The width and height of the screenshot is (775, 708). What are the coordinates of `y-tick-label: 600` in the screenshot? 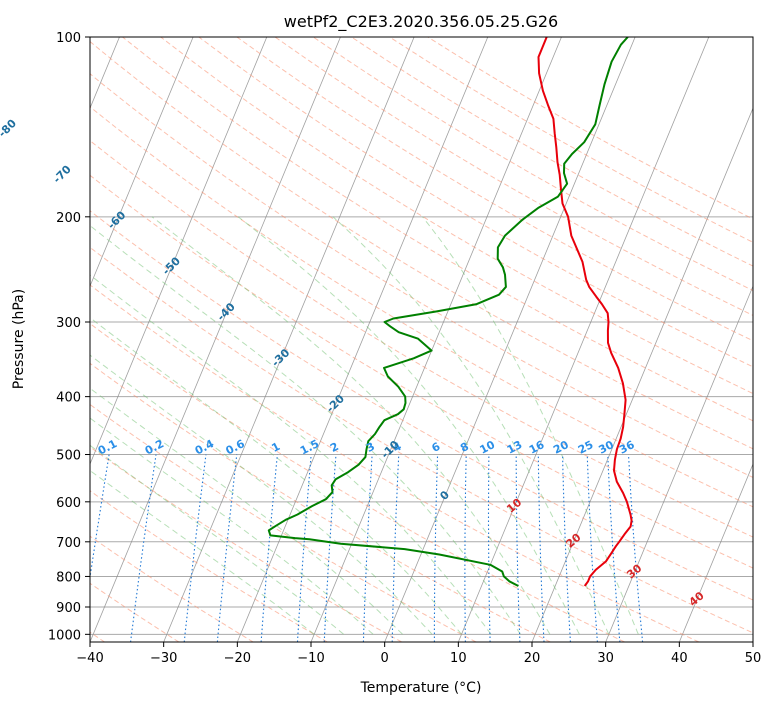 It's located at (68, 503).